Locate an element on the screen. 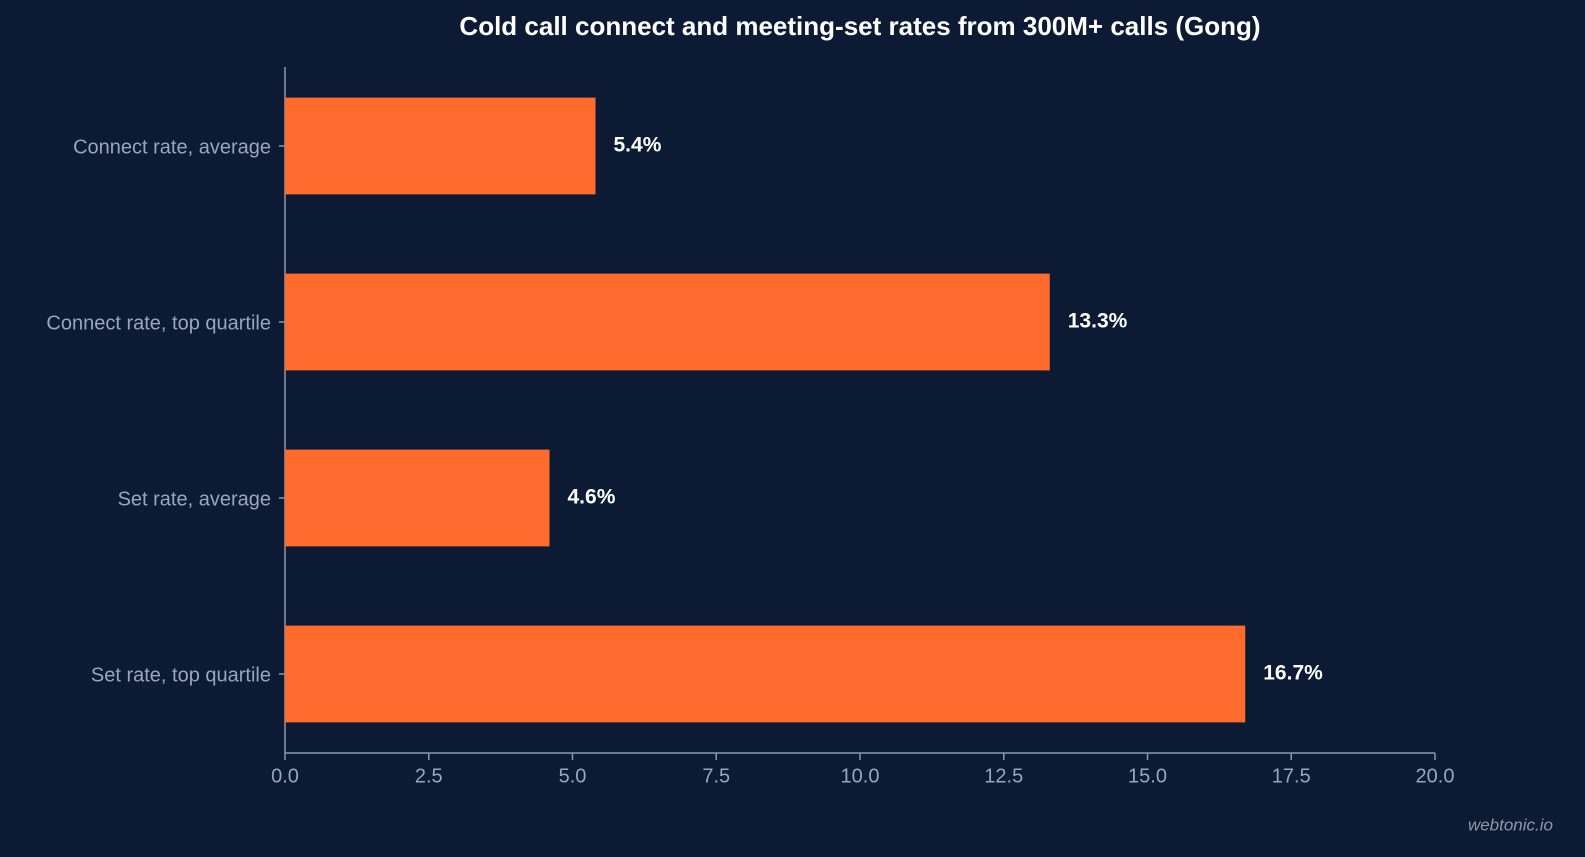  x-tick-label: 0.0 is located at coordinates (285, 776).